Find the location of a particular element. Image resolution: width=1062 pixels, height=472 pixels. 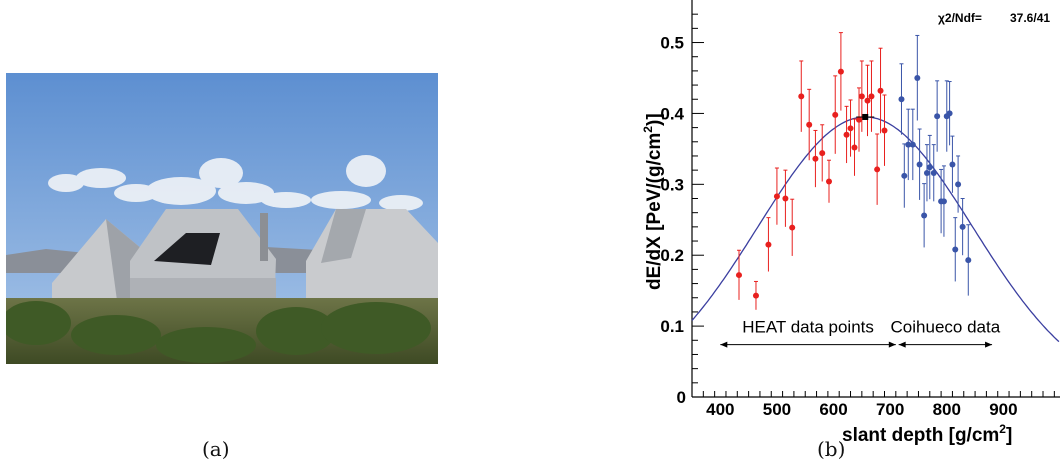

caption-b: (b) is located at coordinates (831, 449).